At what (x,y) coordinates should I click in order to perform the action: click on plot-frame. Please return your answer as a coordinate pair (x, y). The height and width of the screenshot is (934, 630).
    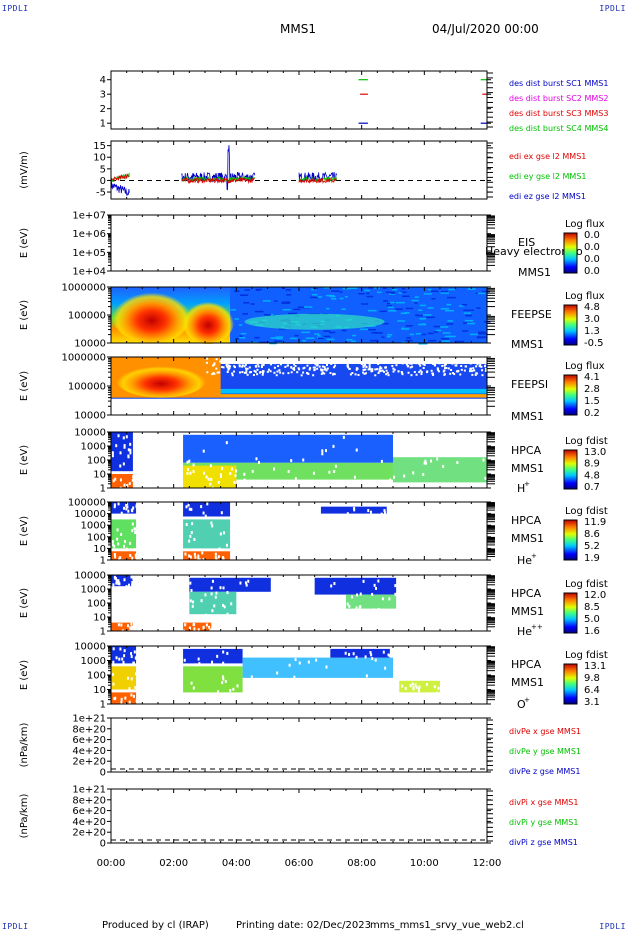
    Looking at the image, I should click on (299, 531).